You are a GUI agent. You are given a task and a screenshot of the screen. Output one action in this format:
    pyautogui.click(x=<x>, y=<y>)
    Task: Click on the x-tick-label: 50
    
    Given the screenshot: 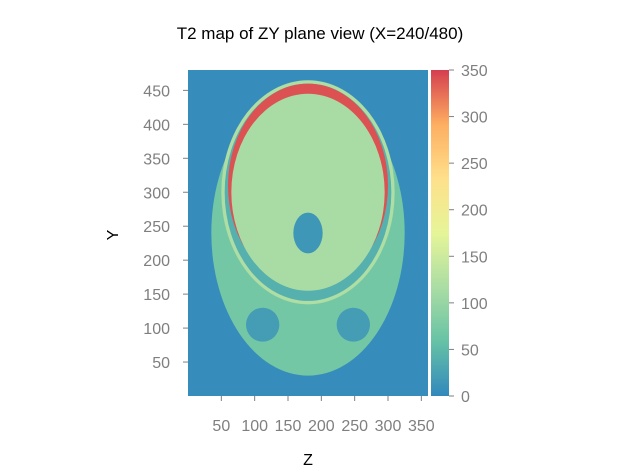 What is the action you would take?
    pyautogui.click(x=221, y=426)
    